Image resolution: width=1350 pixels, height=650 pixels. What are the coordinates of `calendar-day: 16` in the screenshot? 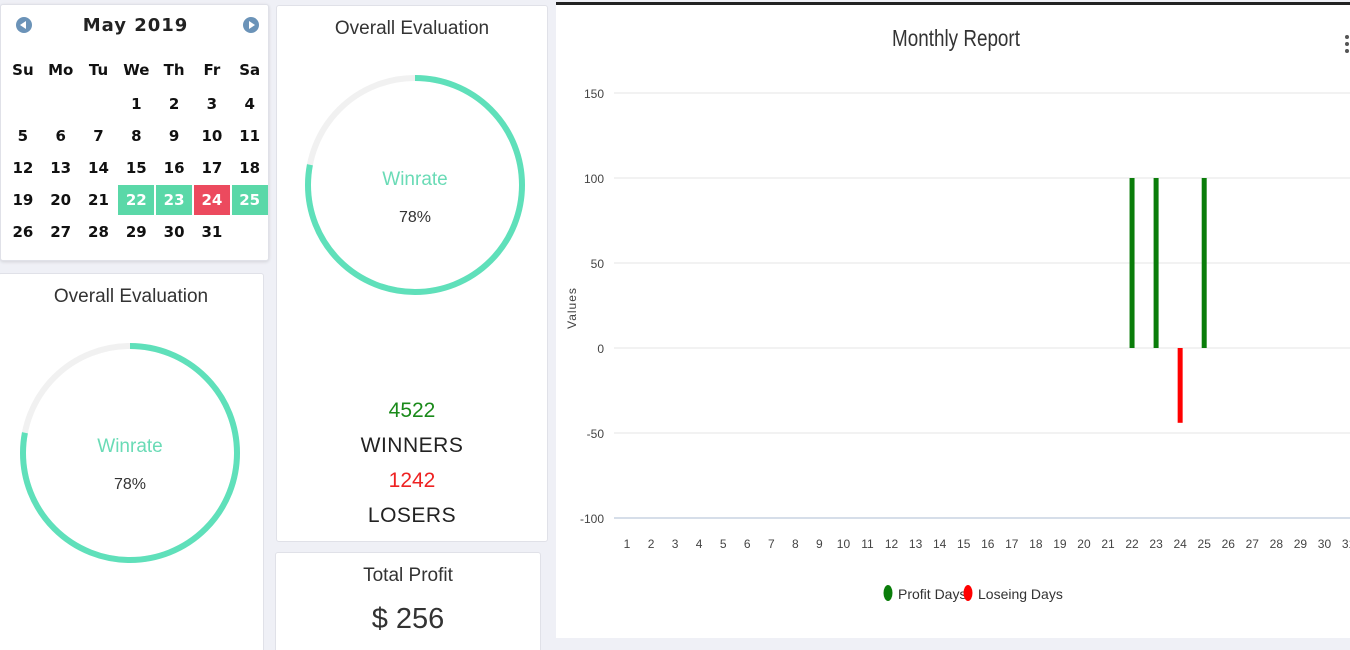 It's located at (174, 168).